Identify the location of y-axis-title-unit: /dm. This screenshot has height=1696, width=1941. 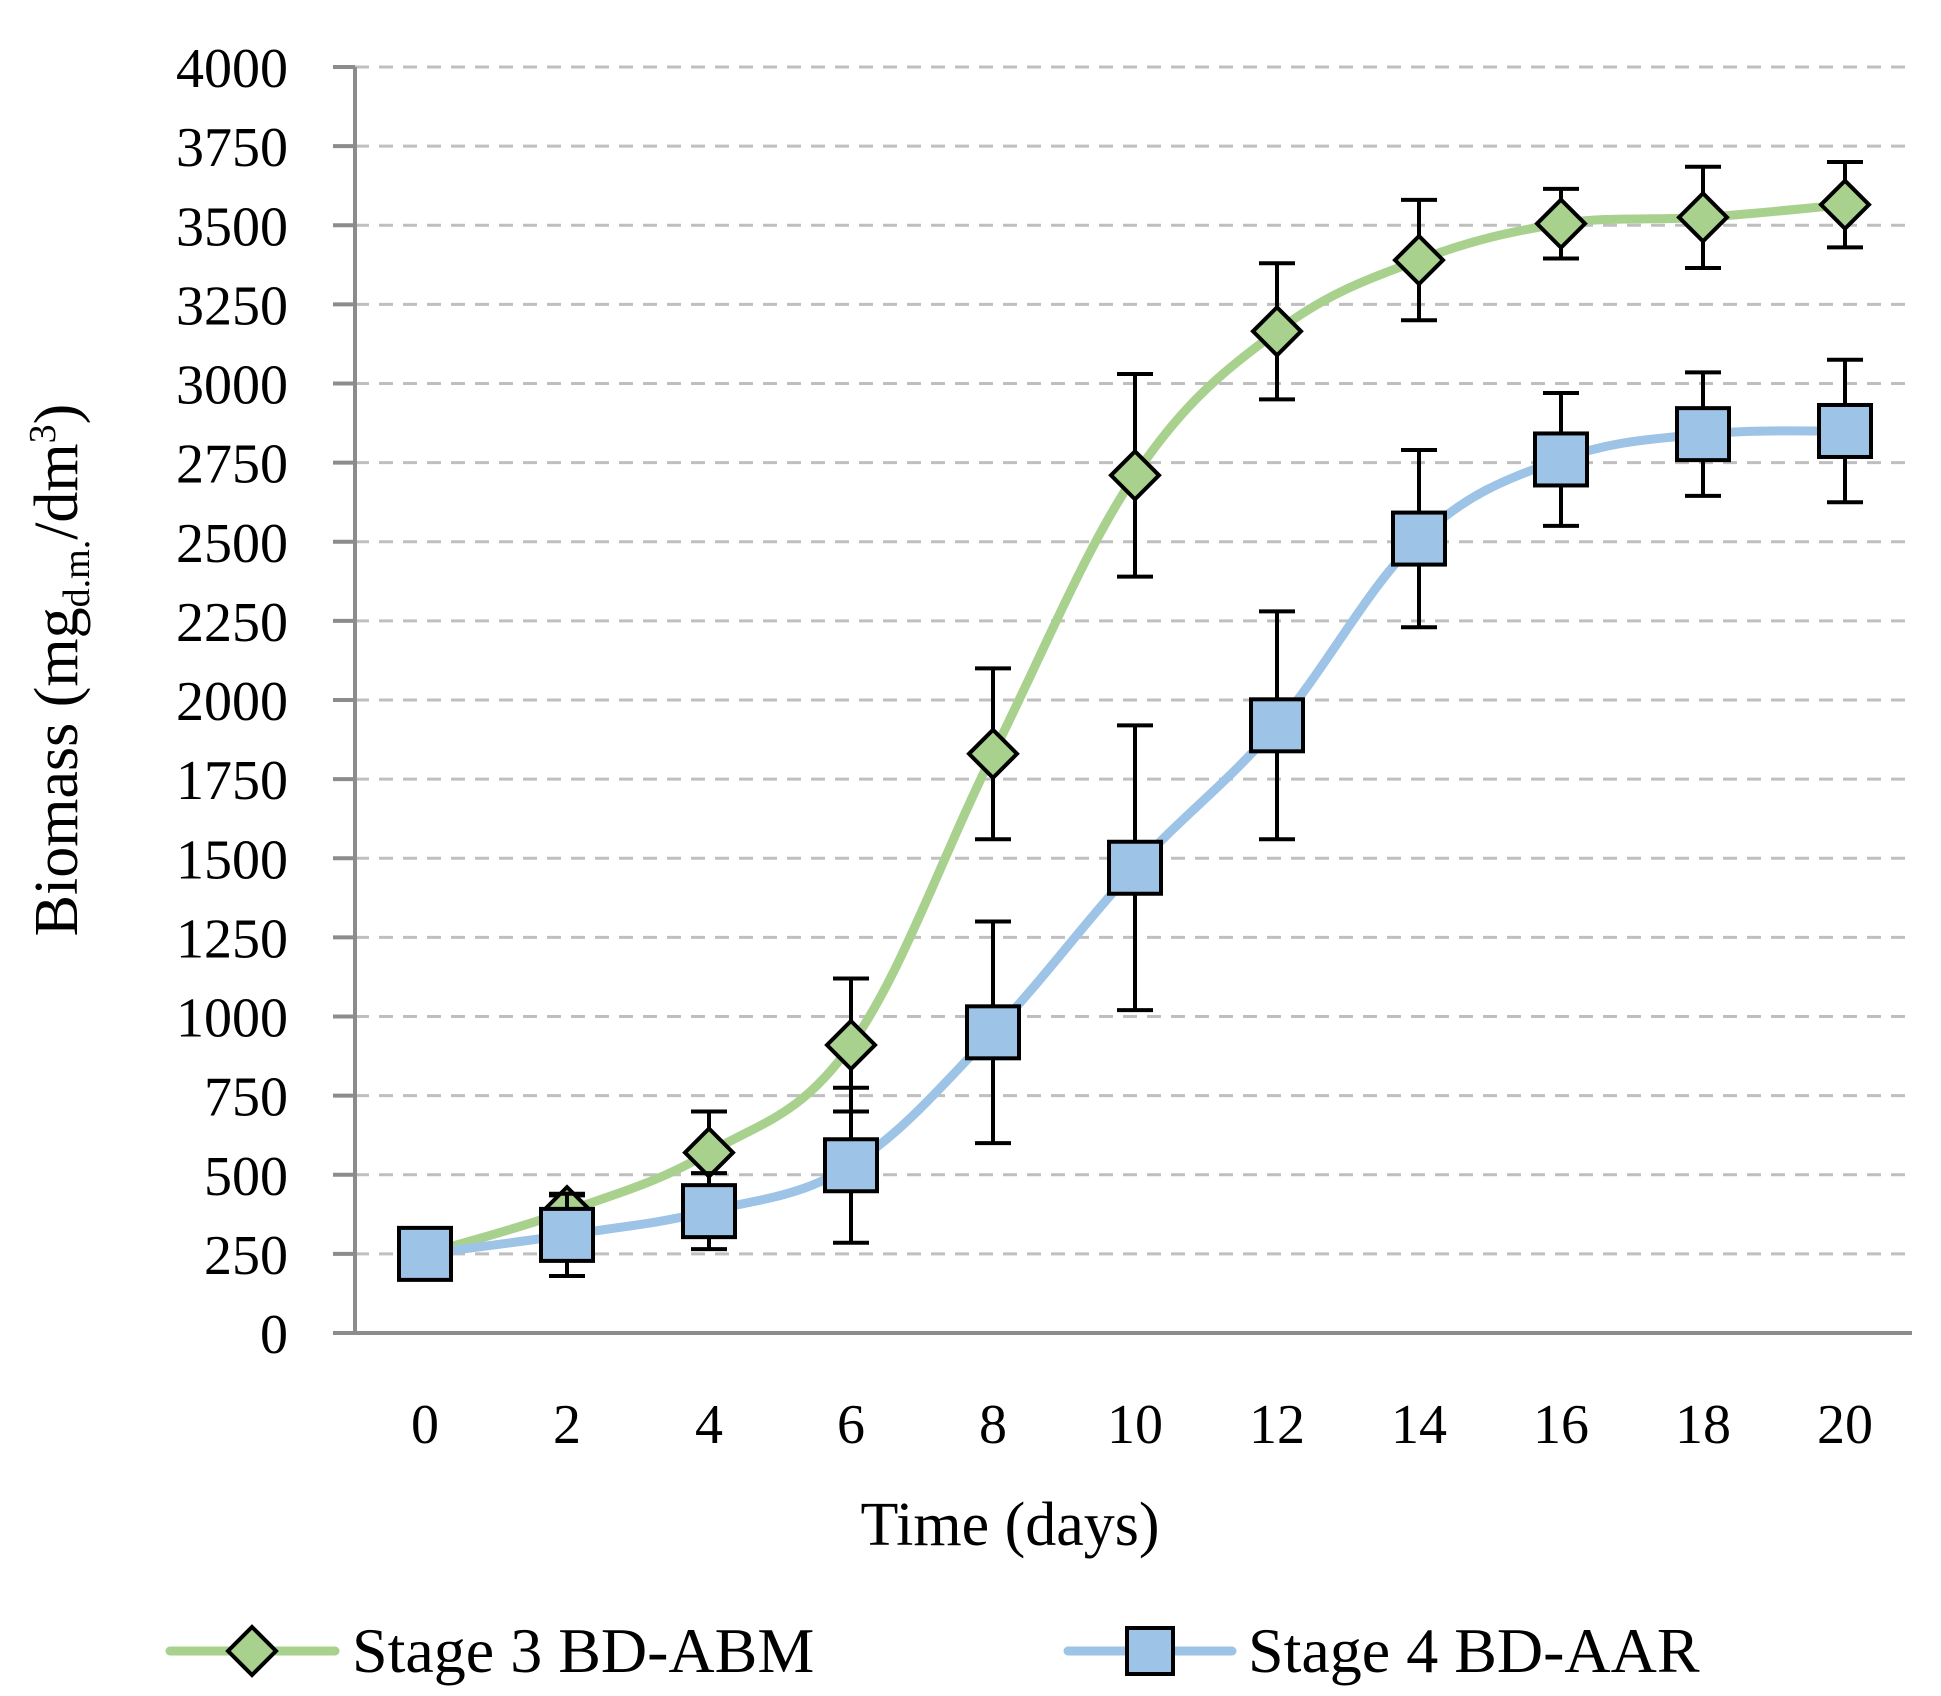
(57, 491).